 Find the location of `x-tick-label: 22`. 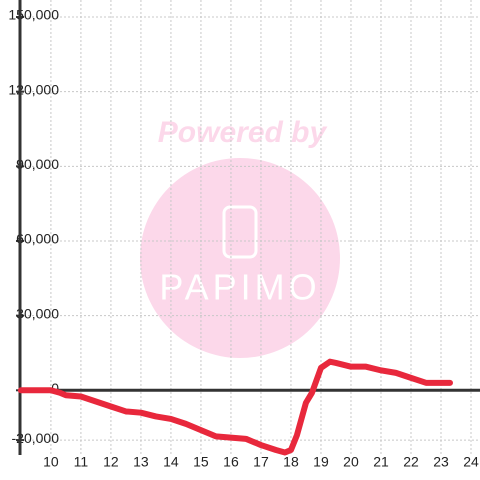

x-tick-label: 22 is located at coordinates (411, 462).